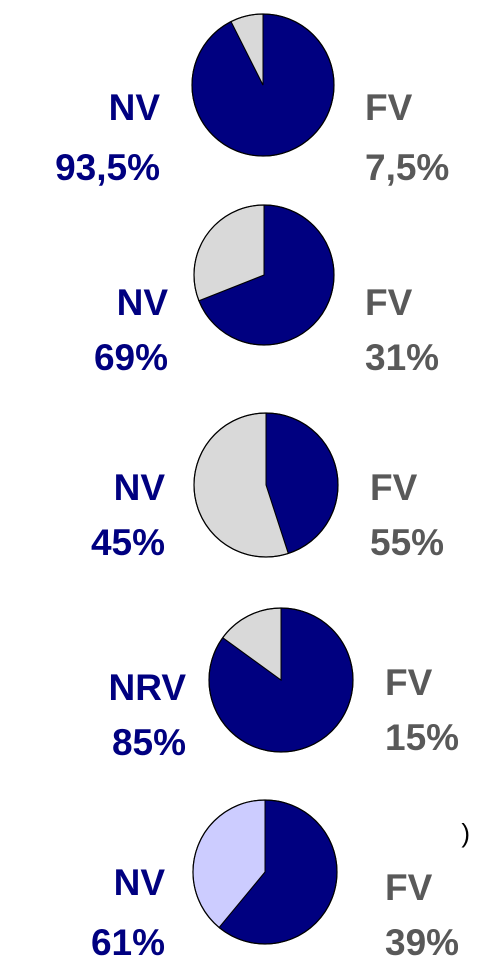  What do you see at coordinates (148, 687) in the screenshot?
I see `slice-name: NRV` at bounding box center [148, 687].